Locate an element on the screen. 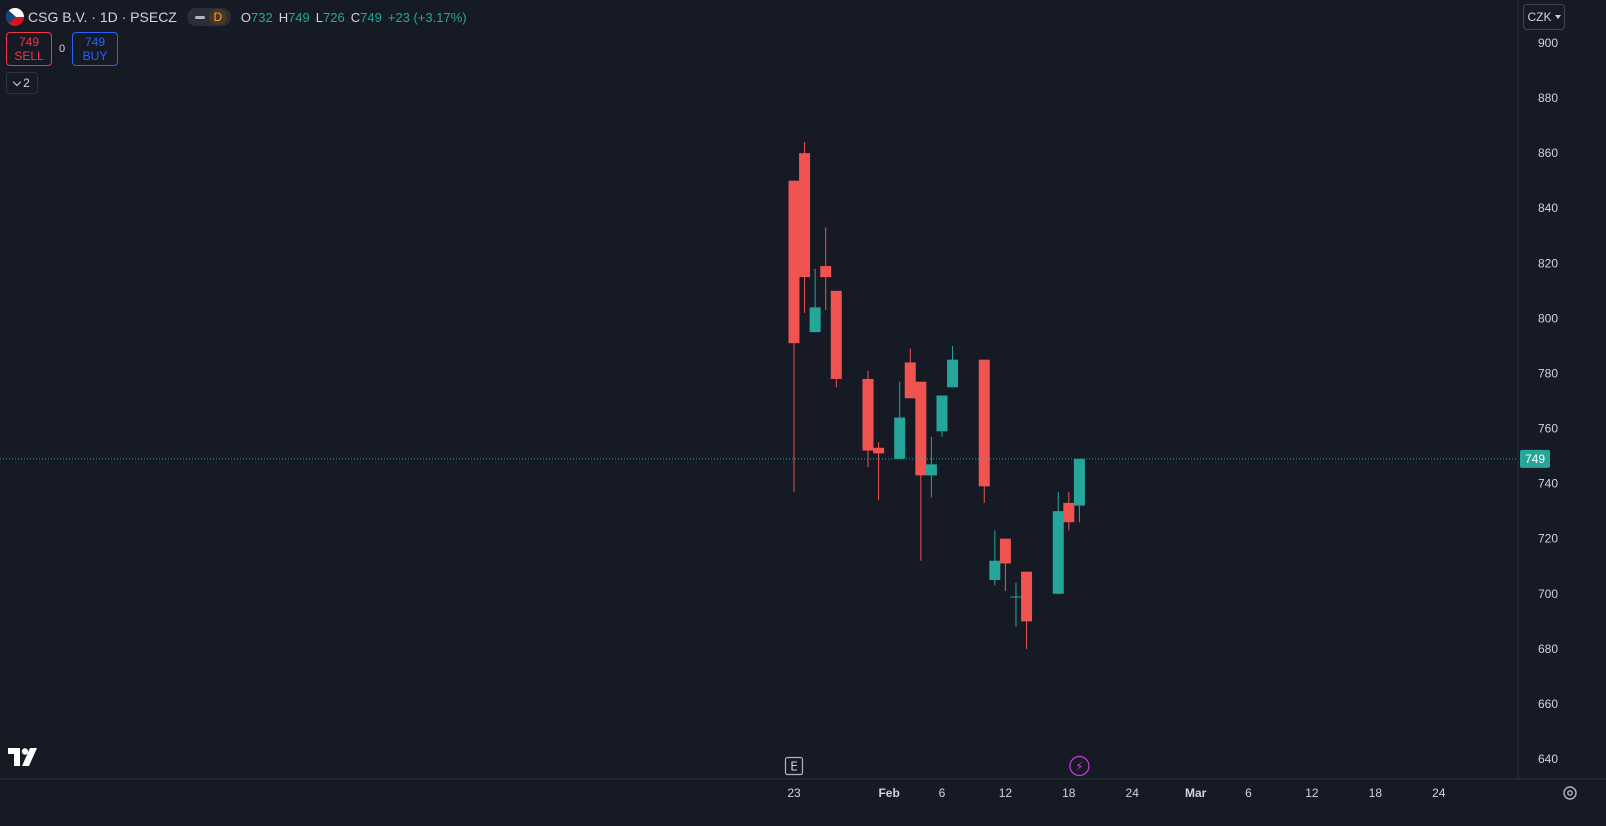  event-label: ⚡ is located at coordinates (1079, 767).